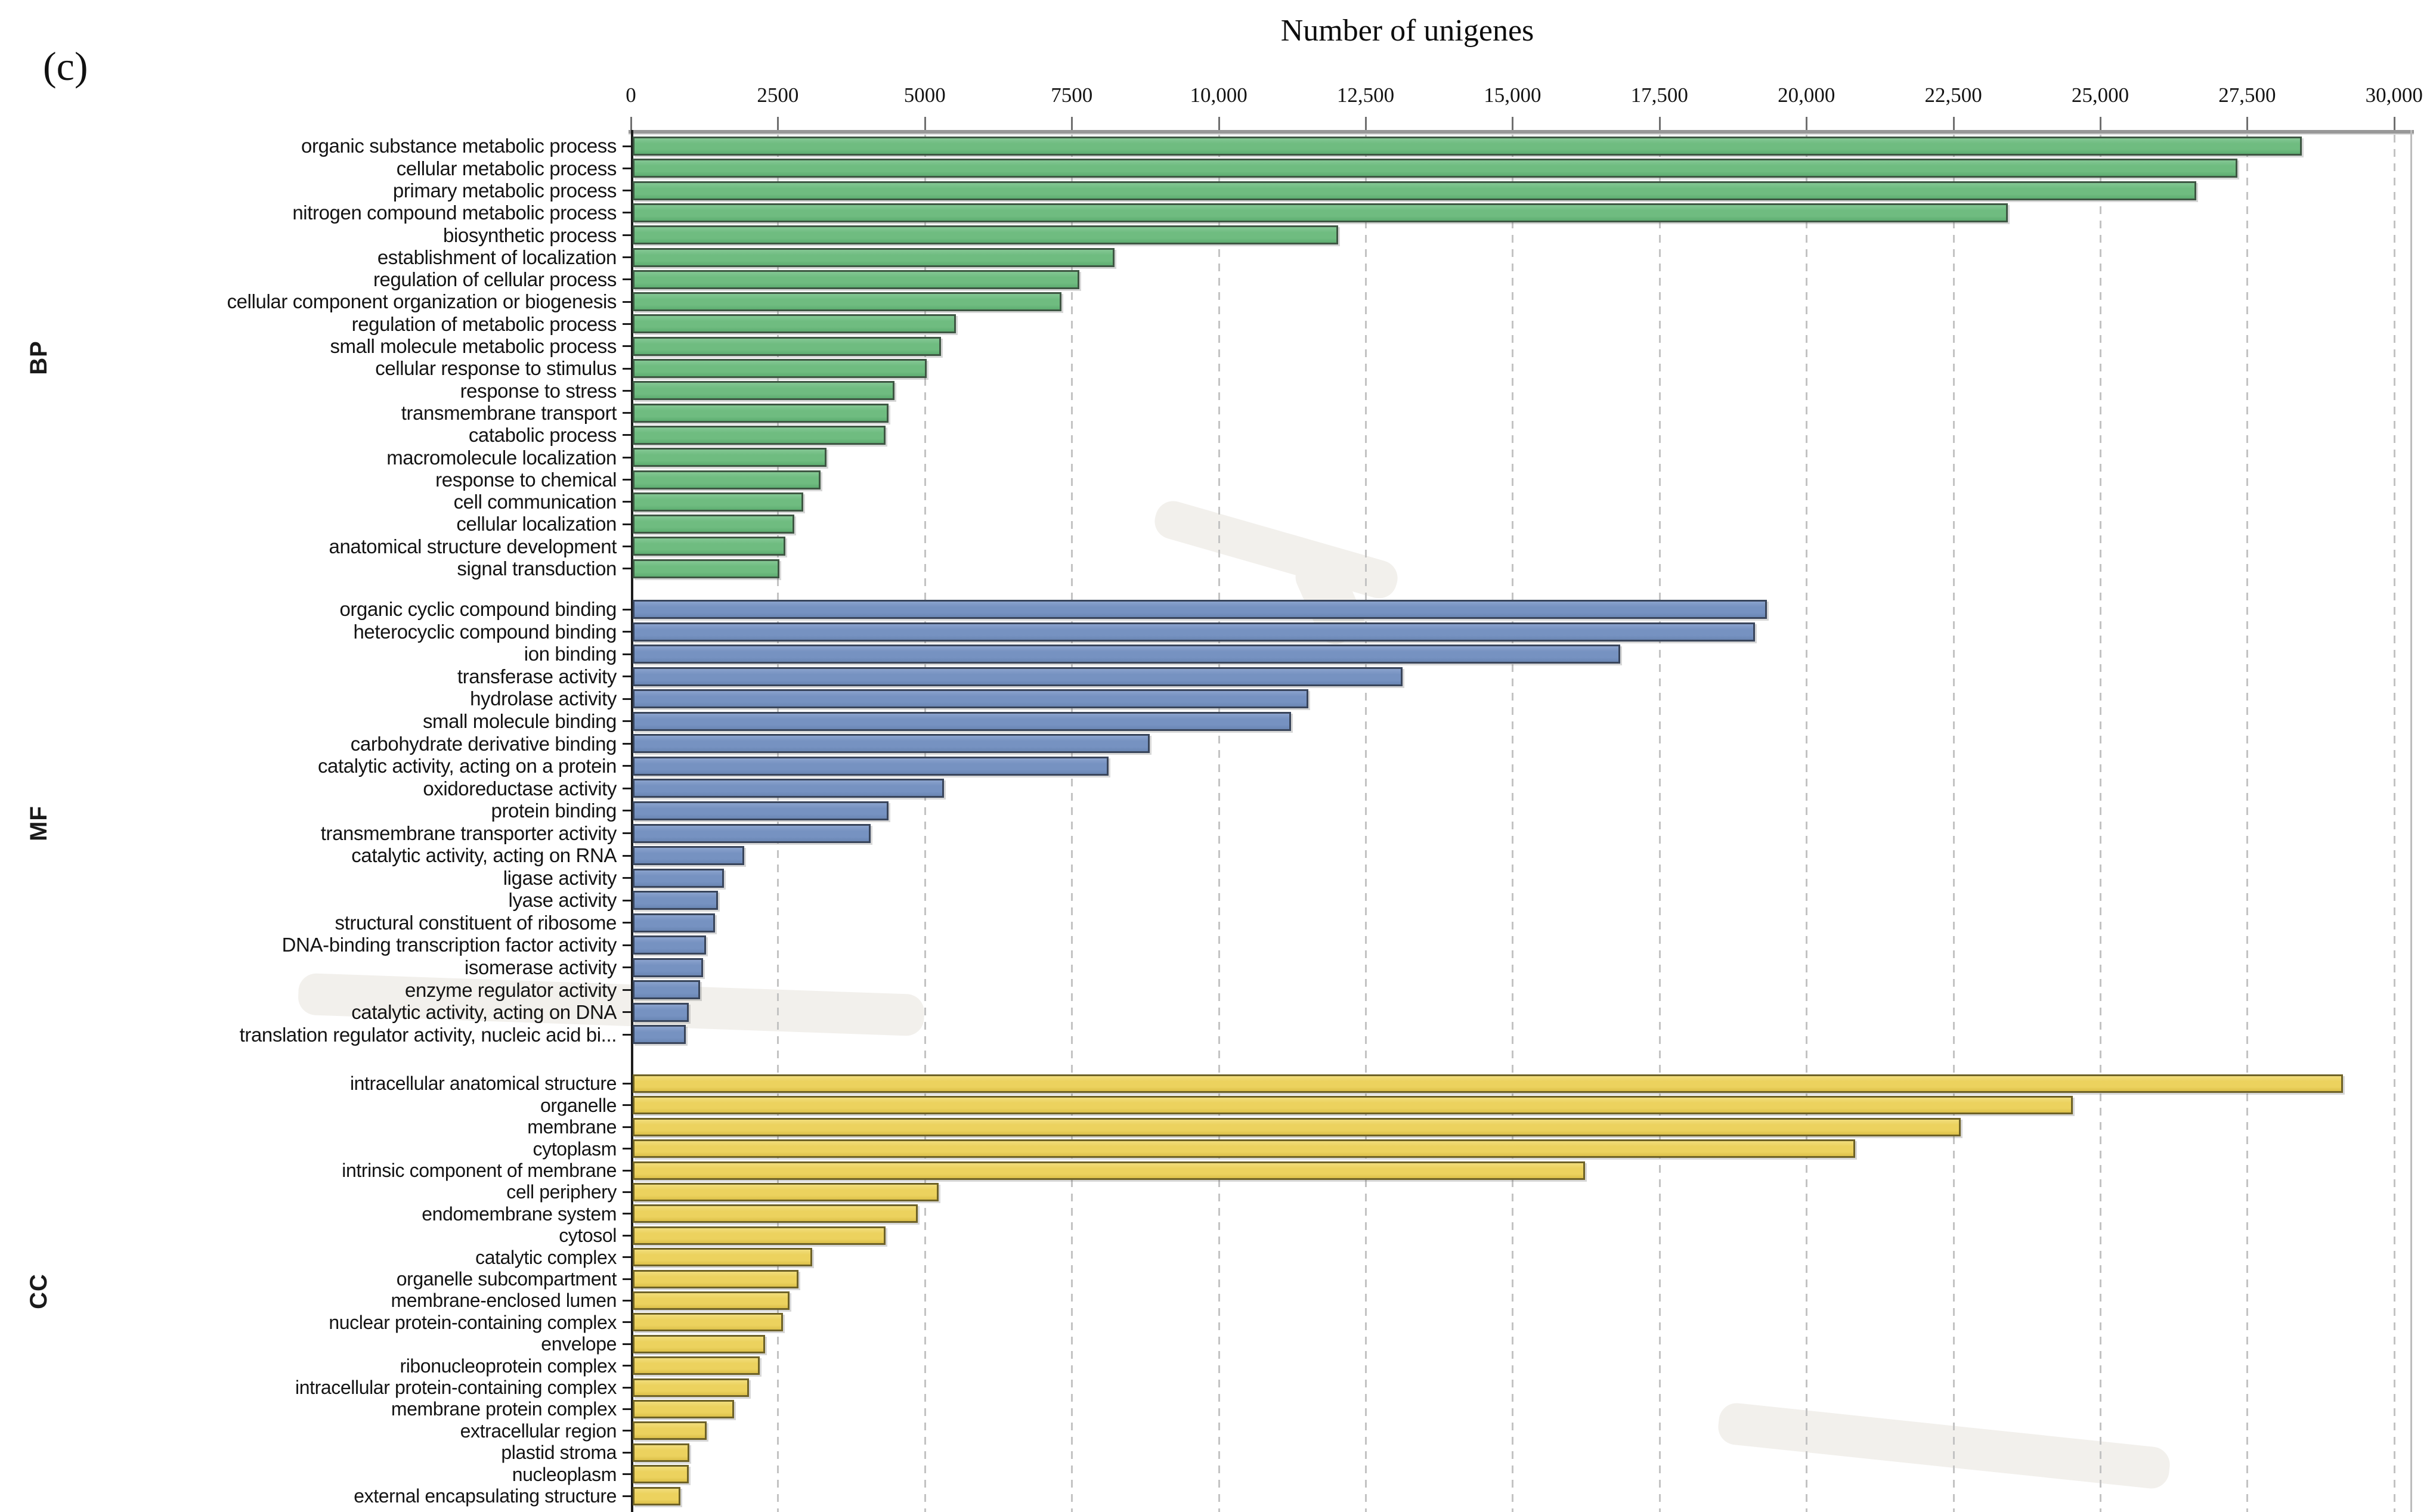  What do you see at coordinates (473, 346) in the screenshot?
I see `category-label: small molecule metabolic process` at bounding box center [473, 346].